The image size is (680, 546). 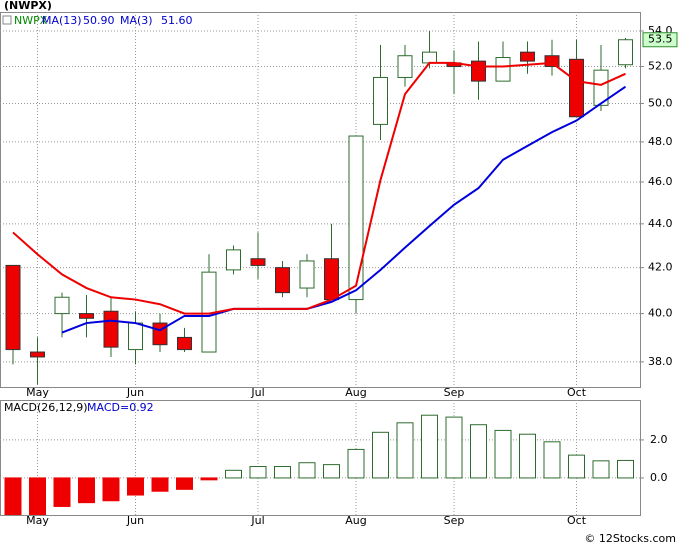 I want to click on y-tick-label: 46.0, so click(x=660, y=181).